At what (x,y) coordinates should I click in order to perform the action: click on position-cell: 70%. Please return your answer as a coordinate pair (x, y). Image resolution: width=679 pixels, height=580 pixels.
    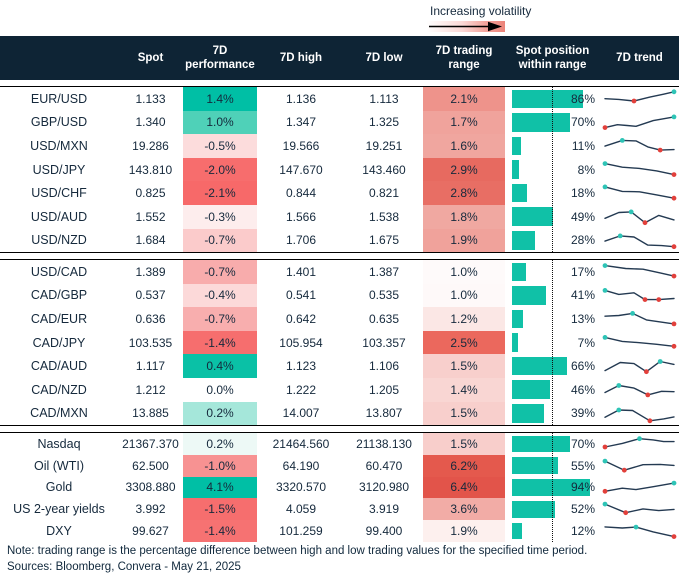
    Looking at the image, I should click on (552, 123).